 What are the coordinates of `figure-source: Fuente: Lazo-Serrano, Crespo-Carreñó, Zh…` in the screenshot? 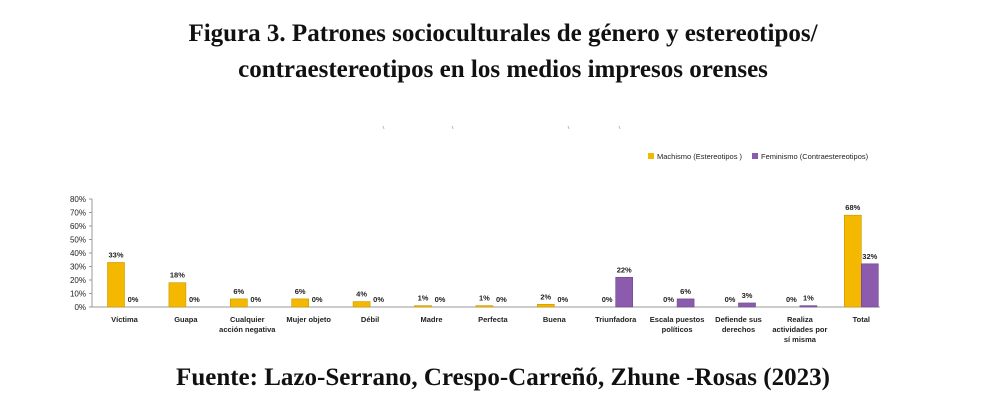 It's located at (503, 377).